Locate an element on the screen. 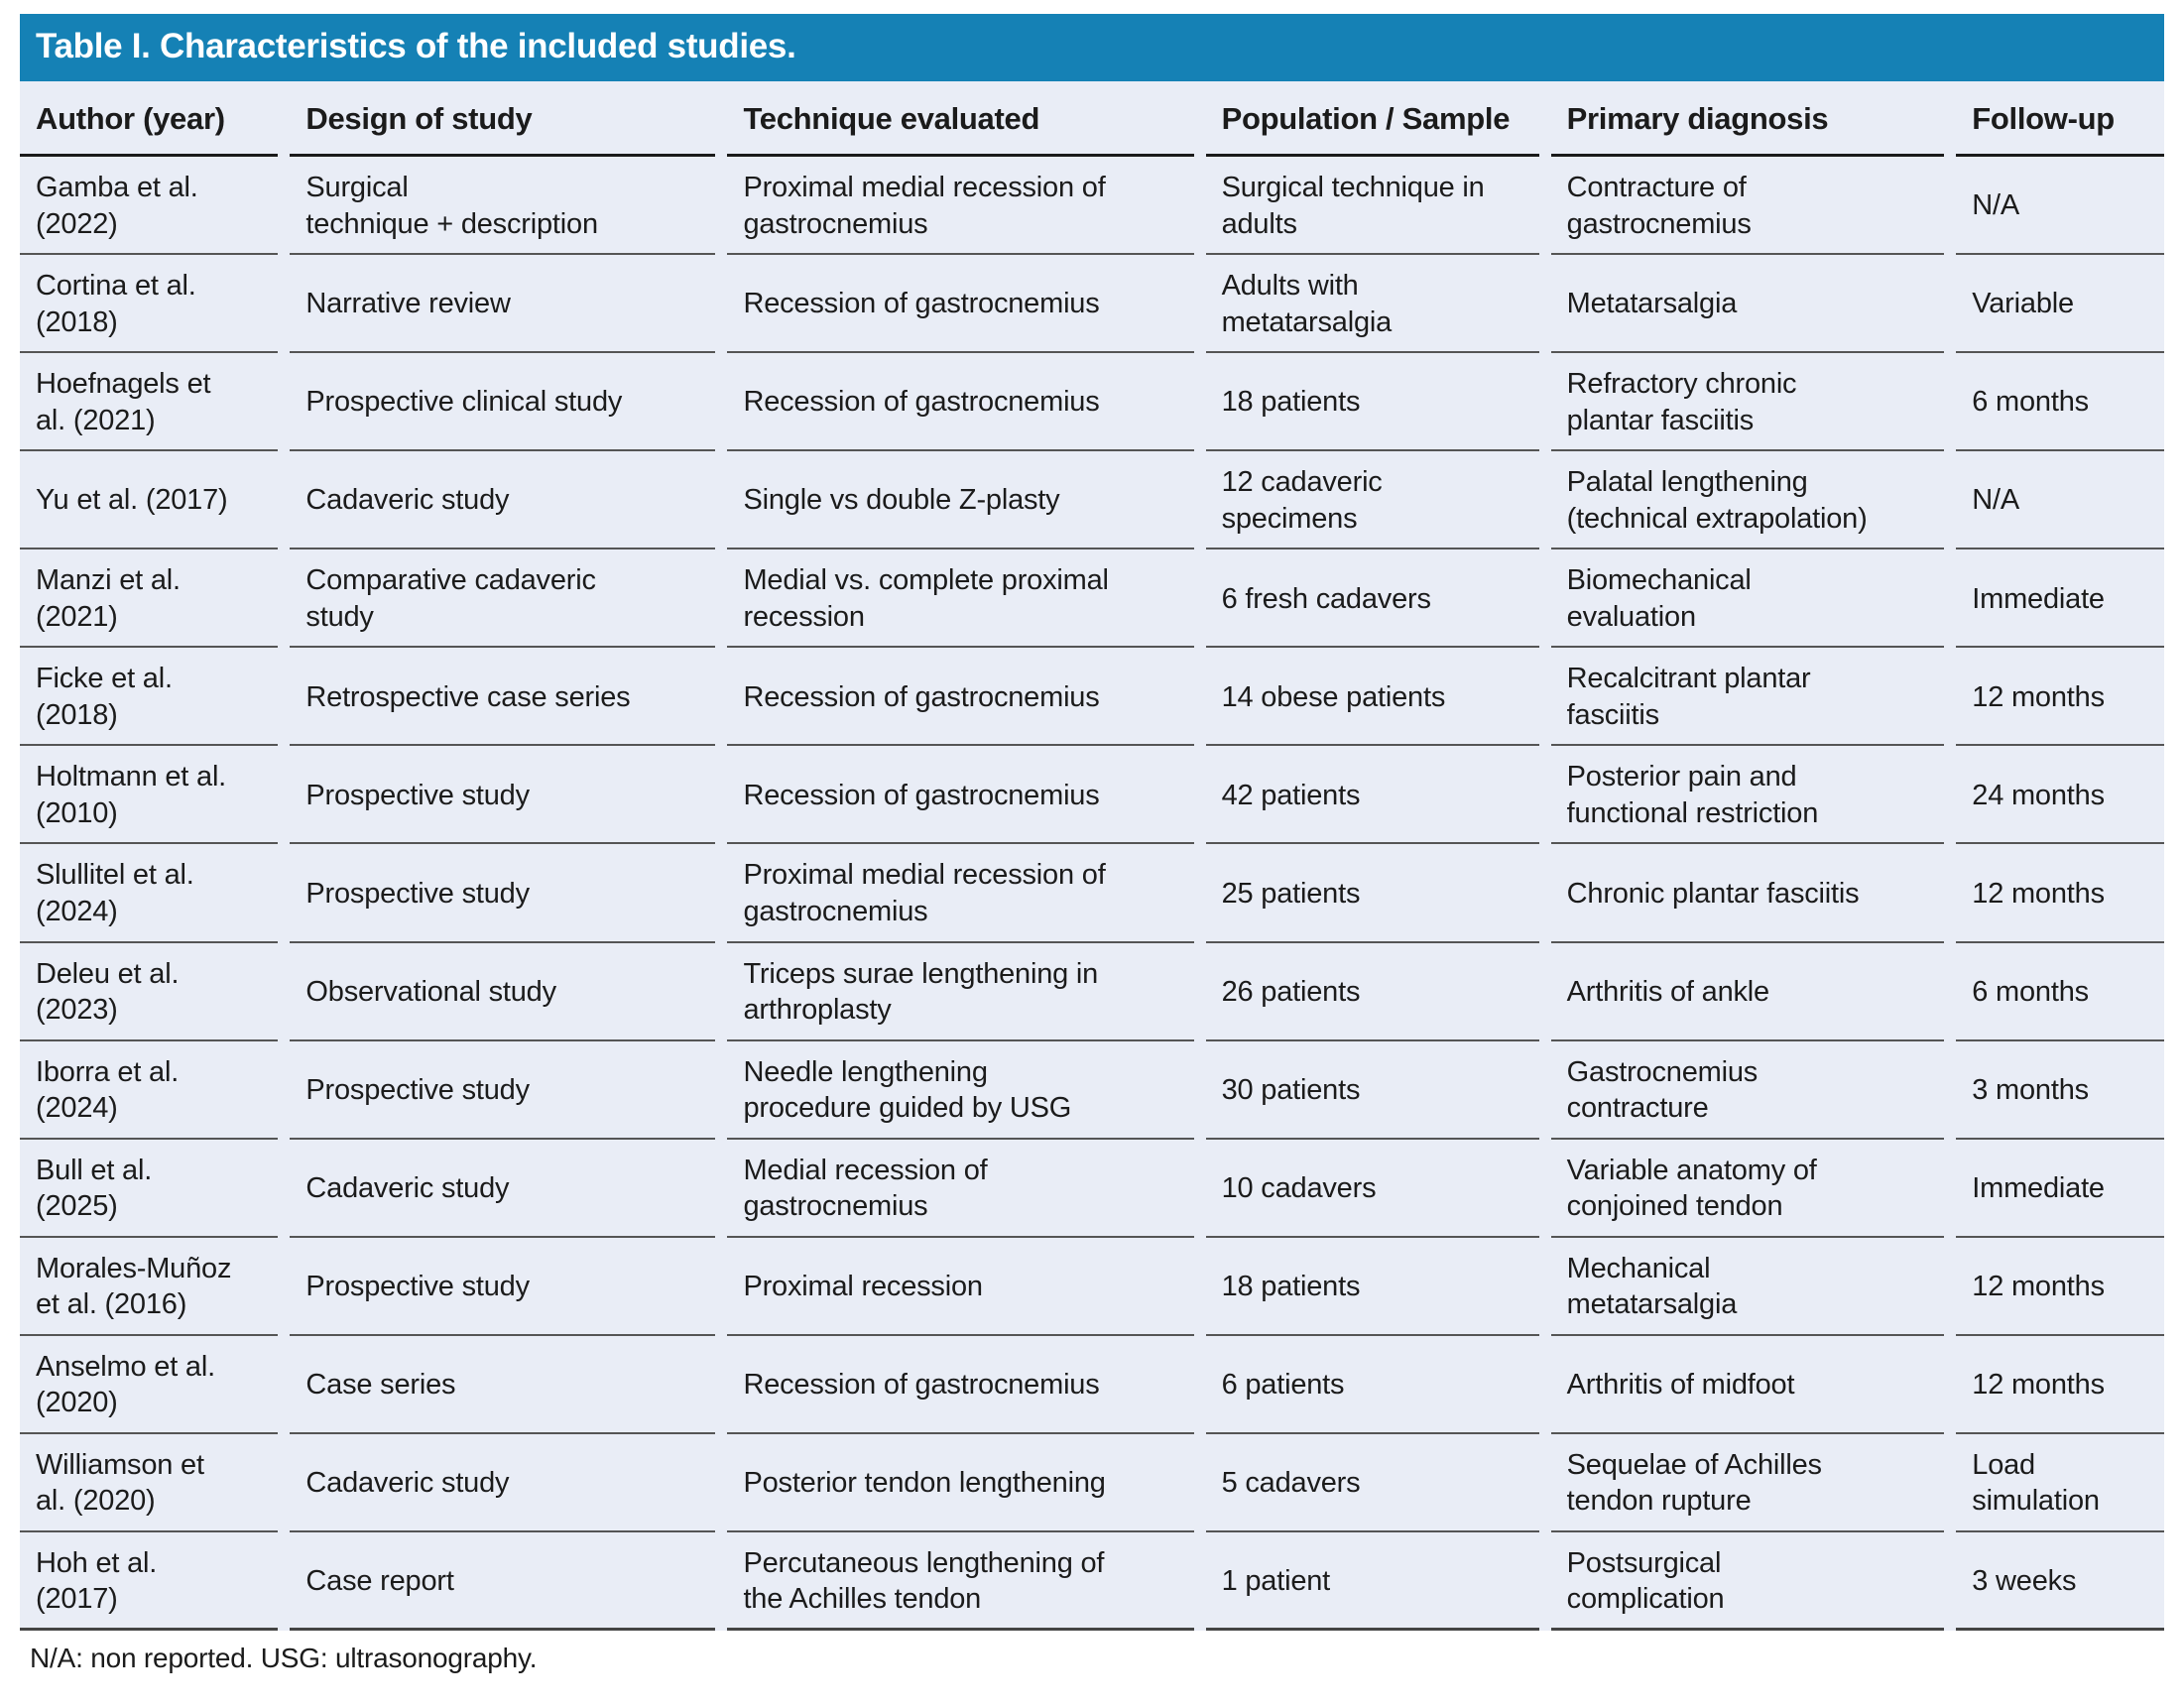 The height and width of the screenshot is (1707, 2184). table-cell: Mechanical metatarsalgia is located at coordinates (1753, 1287).